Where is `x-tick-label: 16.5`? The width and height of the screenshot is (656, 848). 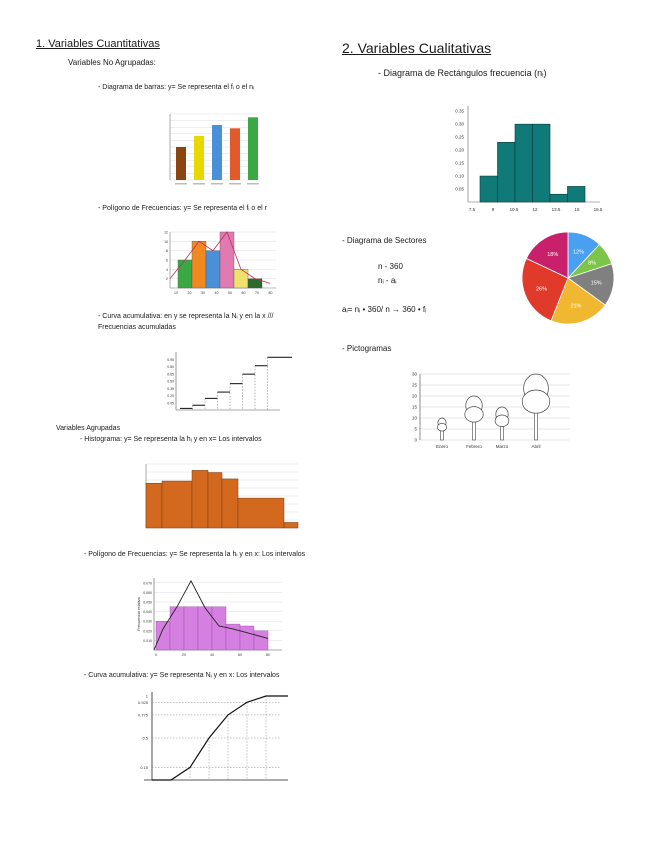
x-tick-label: 16.5 is located at coordinates (598, 209).